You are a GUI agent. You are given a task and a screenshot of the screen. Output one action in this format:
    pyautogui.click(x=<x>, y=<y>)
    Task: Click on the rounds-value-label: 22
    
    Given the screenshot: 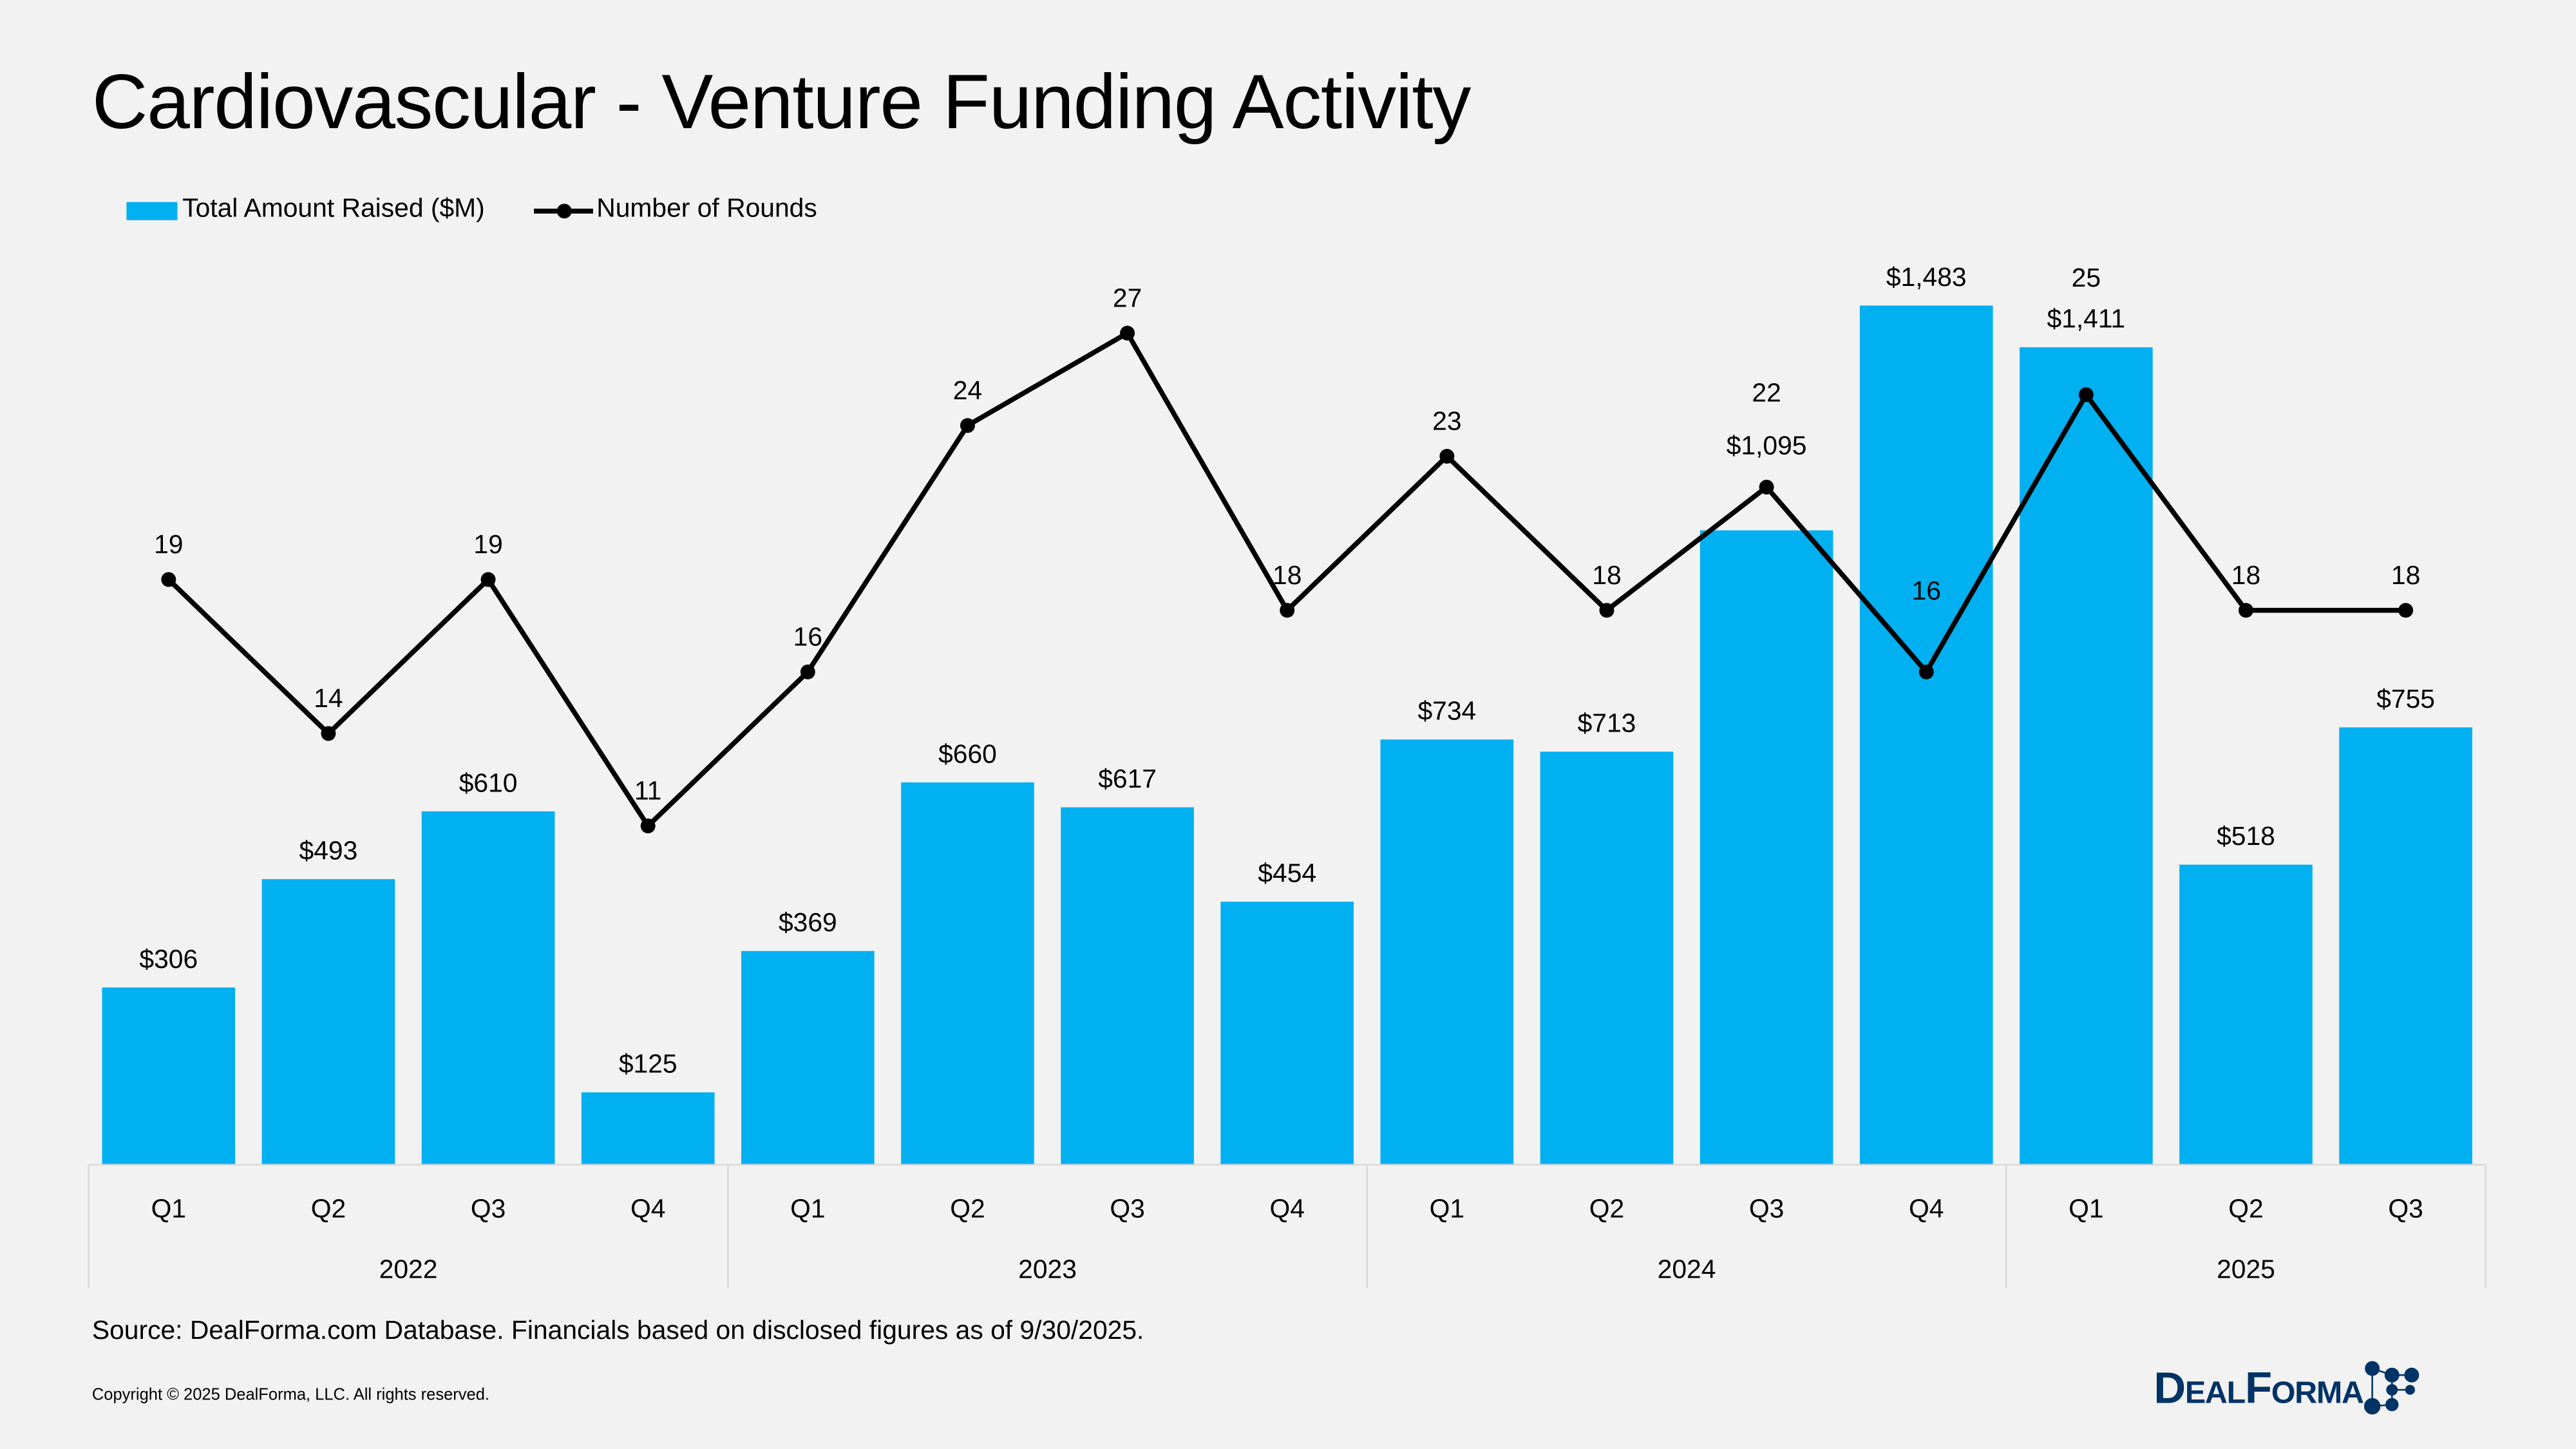 What is the action you would take?
    pyautogui.click(x=1766, y=393)
    